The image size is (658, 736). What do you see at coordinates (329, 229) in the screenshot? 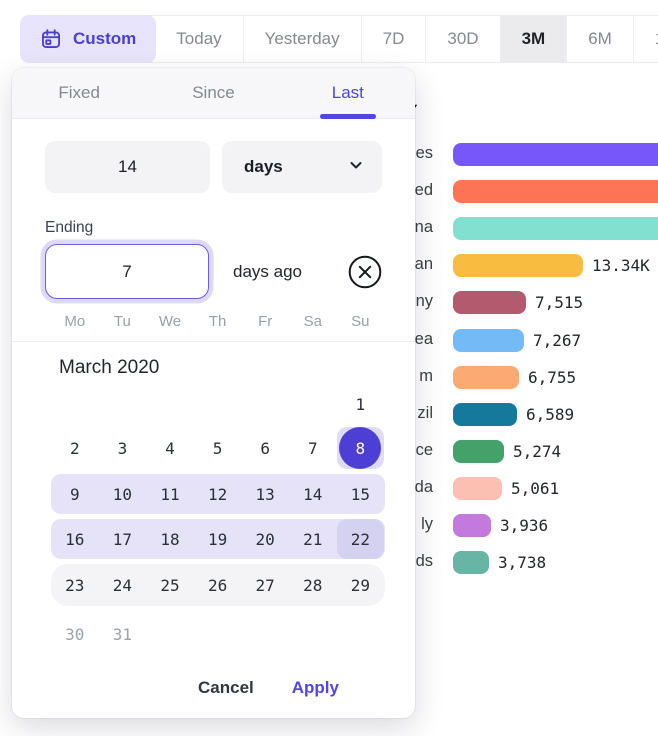
I see `chart-row: na` at bounding box center [329, 229].